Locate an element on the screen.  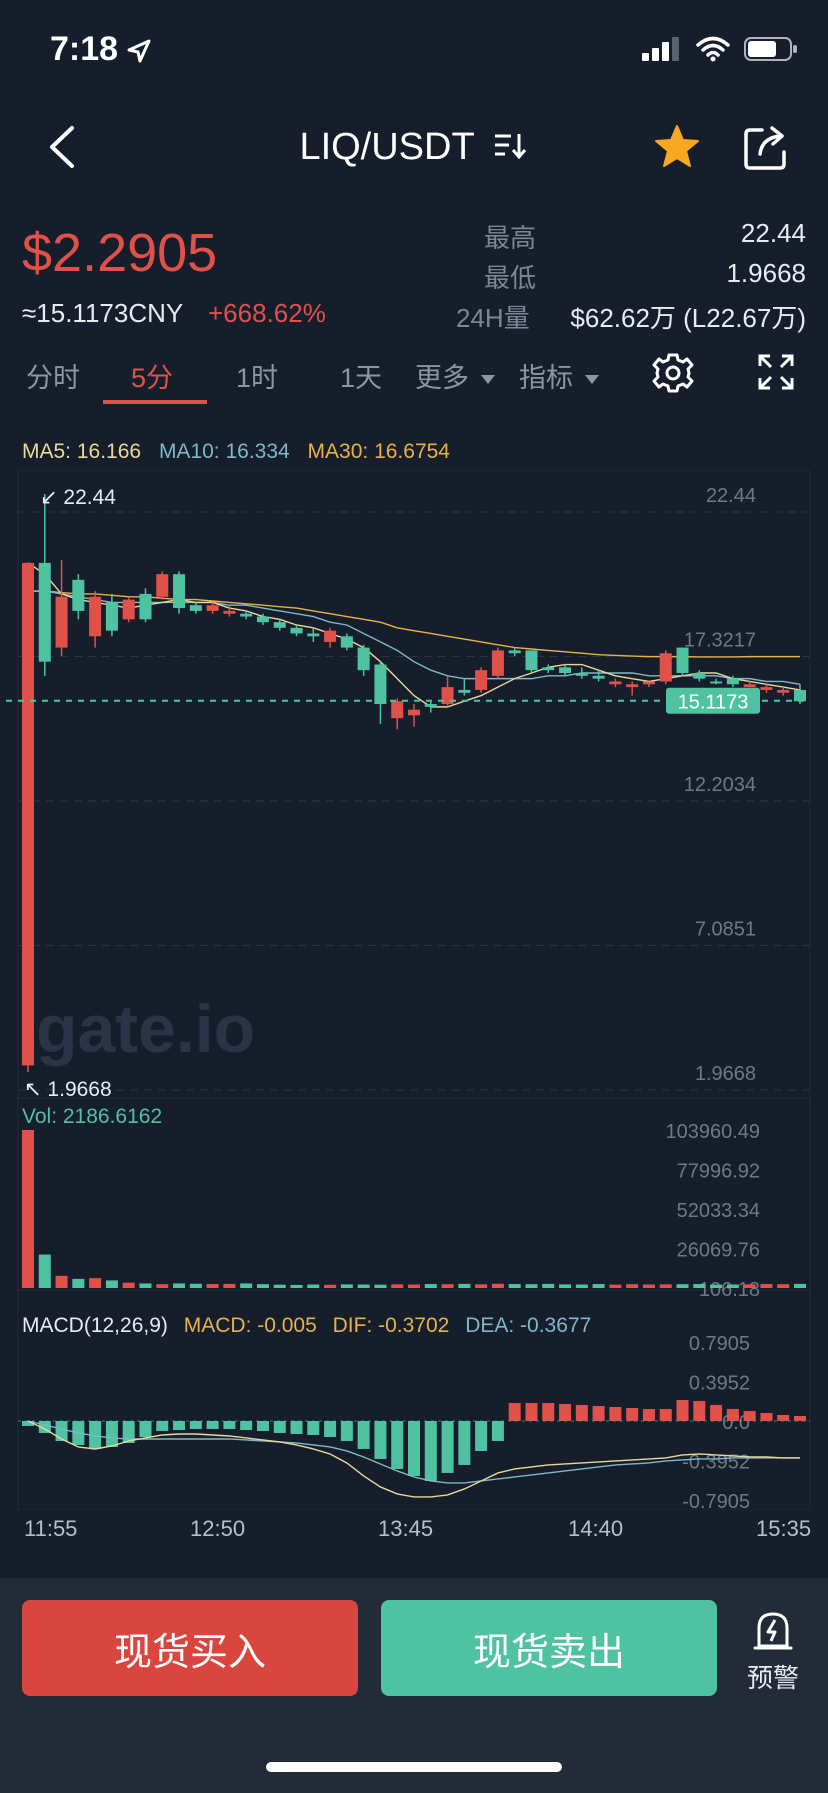
spot-sell-button: 现货卖出 is located at coordinates (549, 1648).